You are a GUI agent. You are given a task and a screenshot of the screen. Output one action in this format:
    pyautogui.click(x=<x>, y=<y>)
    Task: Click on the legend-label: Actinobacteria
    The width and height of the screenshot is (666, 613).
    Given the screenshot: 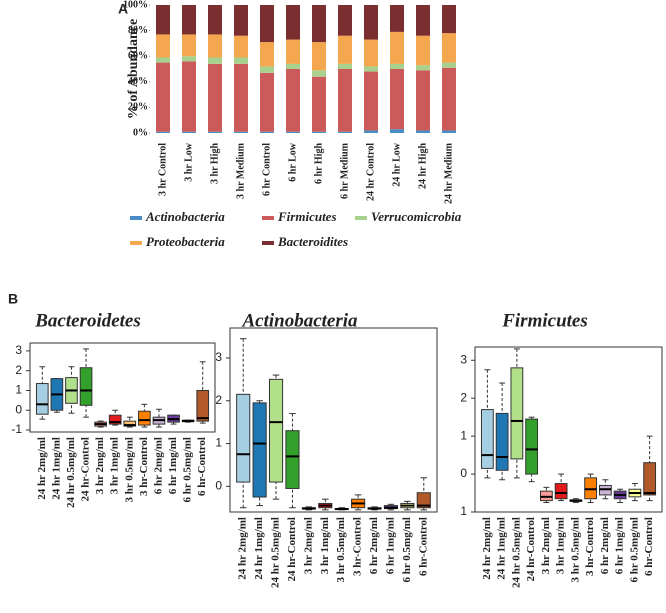 What is the action you would take?
    pyautogui.click(x=185, y=216)
    